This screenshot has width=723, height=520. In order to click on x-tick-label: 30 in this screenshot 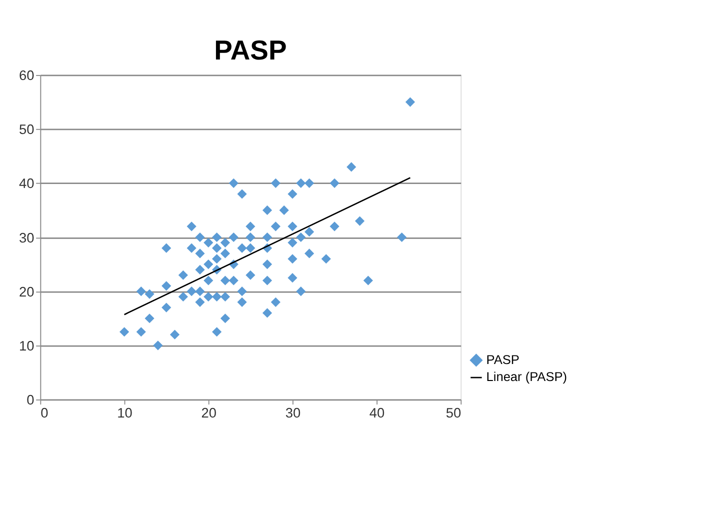, I will do `click(293, 412)`.